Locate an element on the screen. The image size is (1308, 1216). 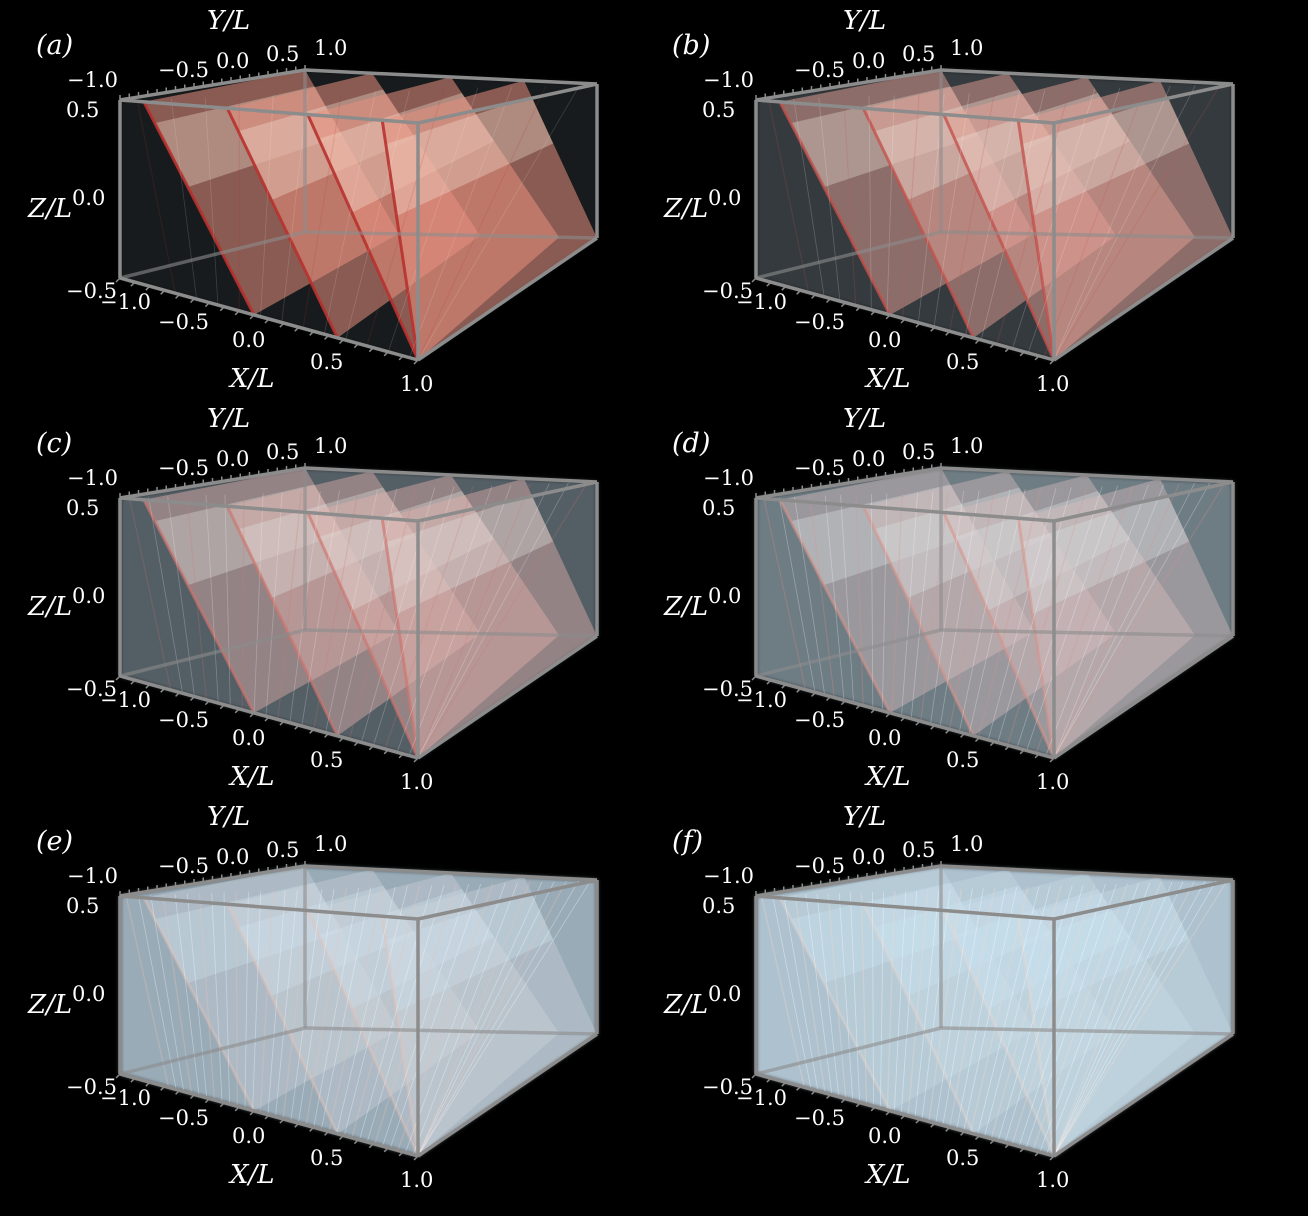
volume-render-d is located at coordinates (993, 613).